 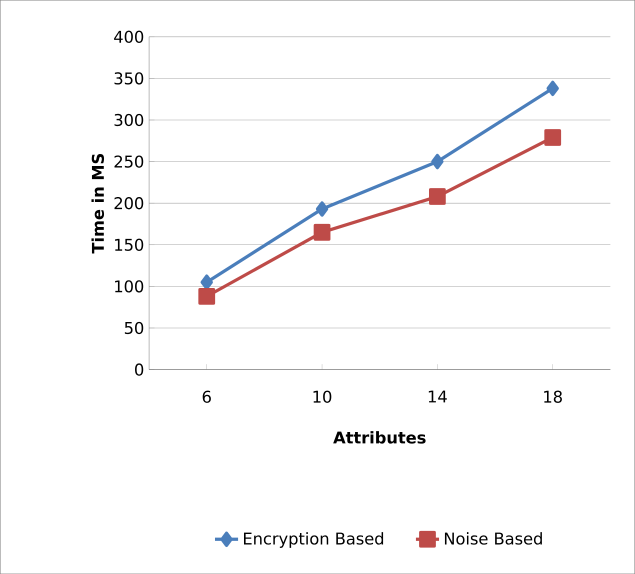 I want to click on y-axis-title: Time in MS, so click(x=97, y=204).